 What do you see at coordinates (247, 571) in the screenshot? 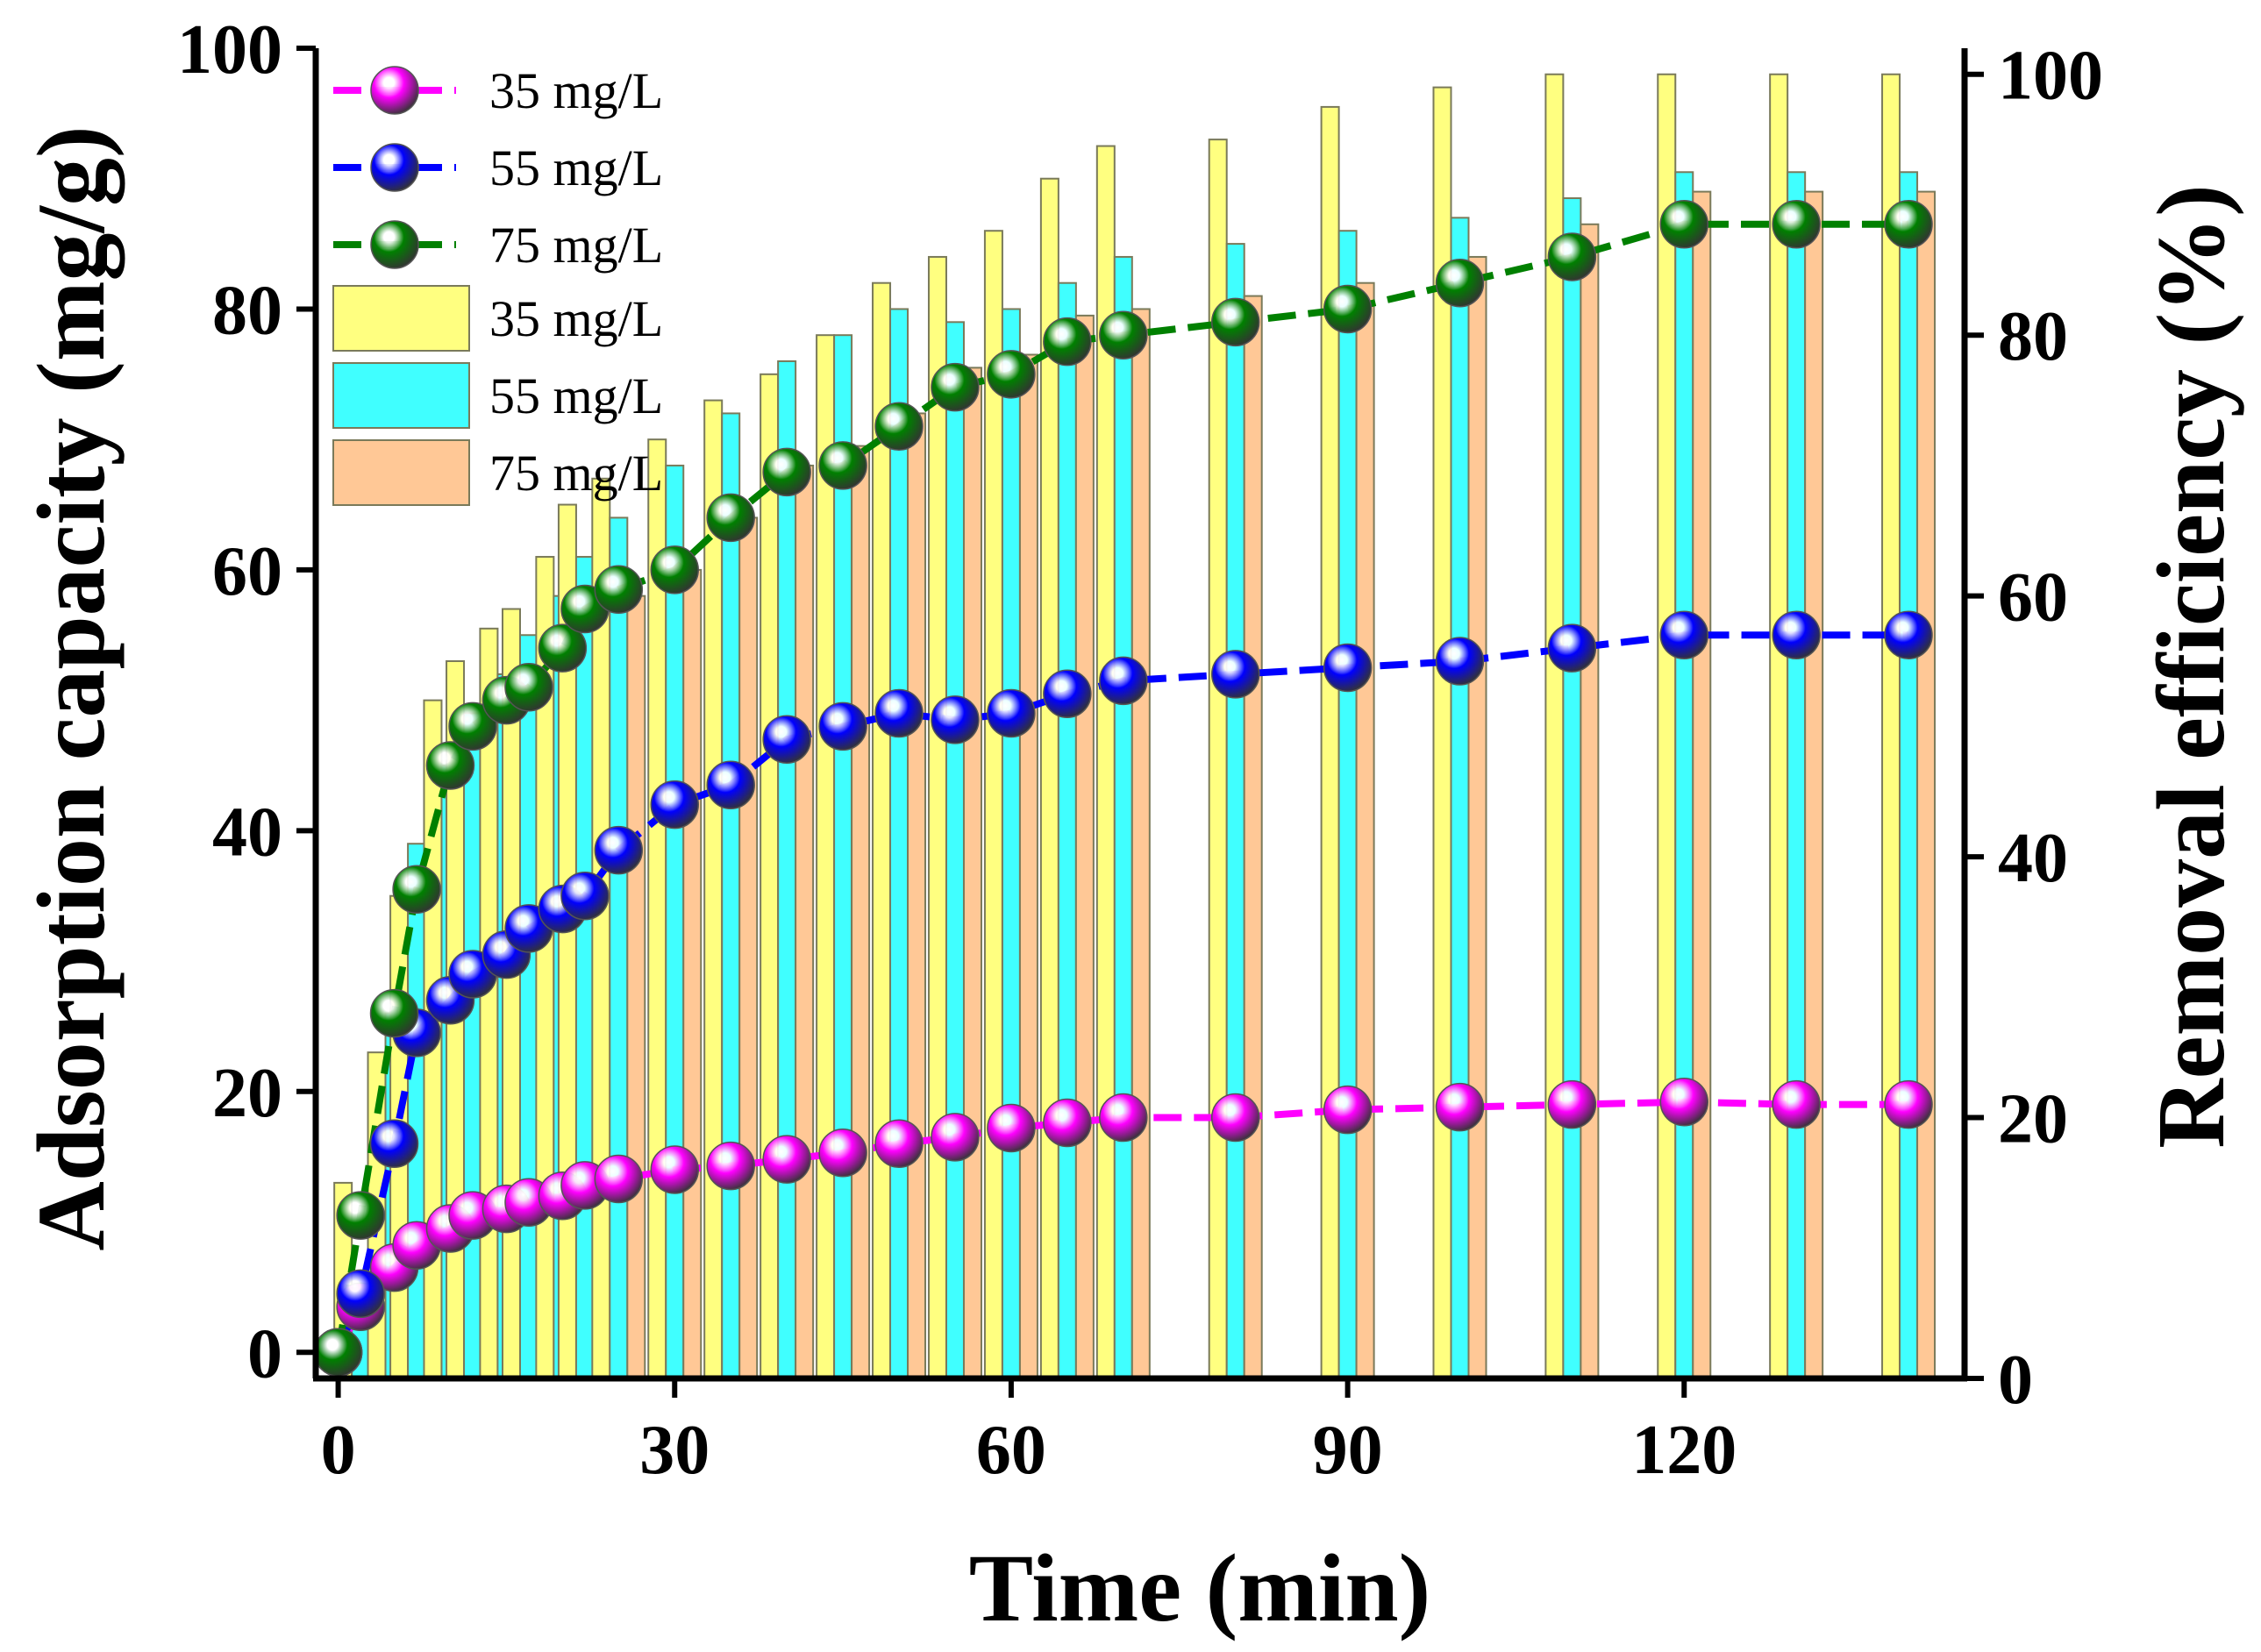
I see `y-left-tick-label-3: 60` at bounding box center [247, 571].